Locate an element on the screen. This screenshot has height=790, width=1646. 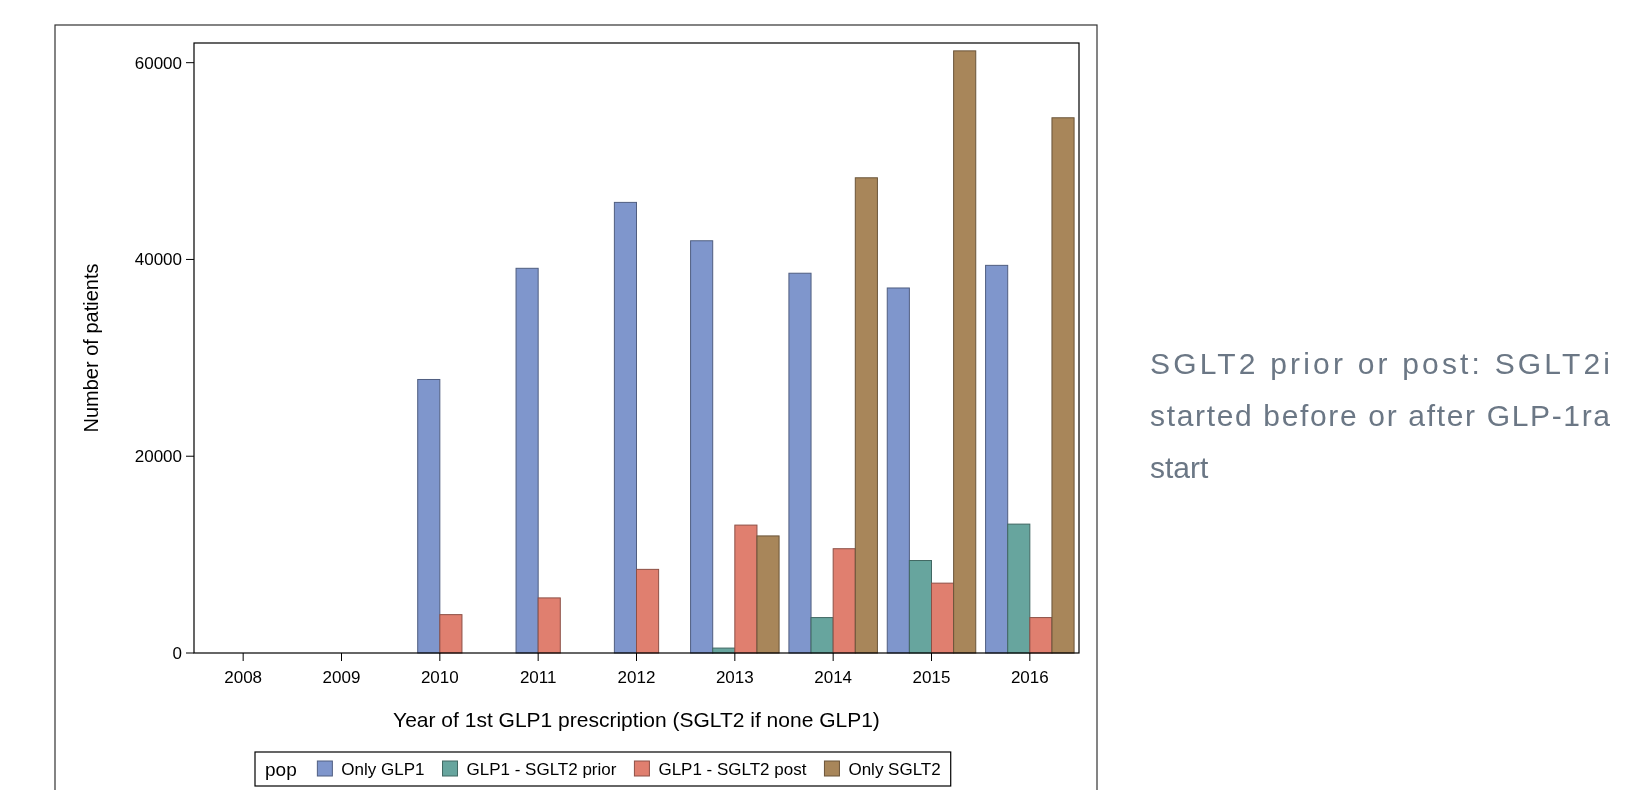
x-tick-label: 2011 is located at coordinates (538, 677).